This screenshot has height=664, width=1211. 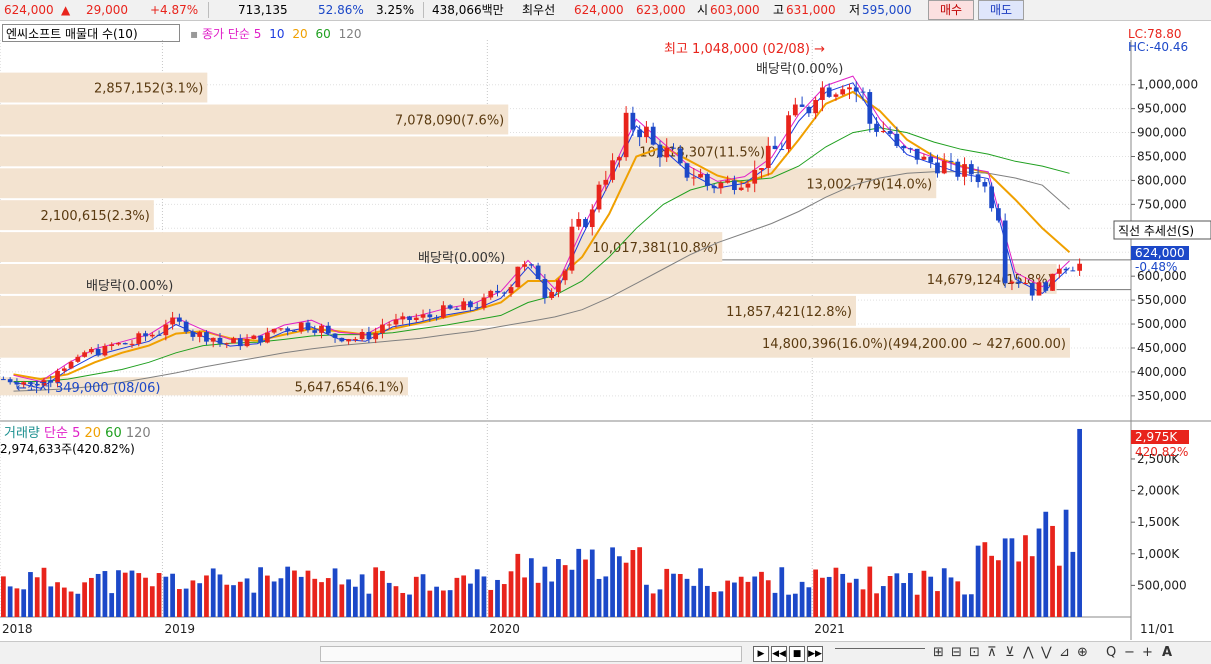 I want to click on x-tick-label: 2020, so click(x=504, y=629).